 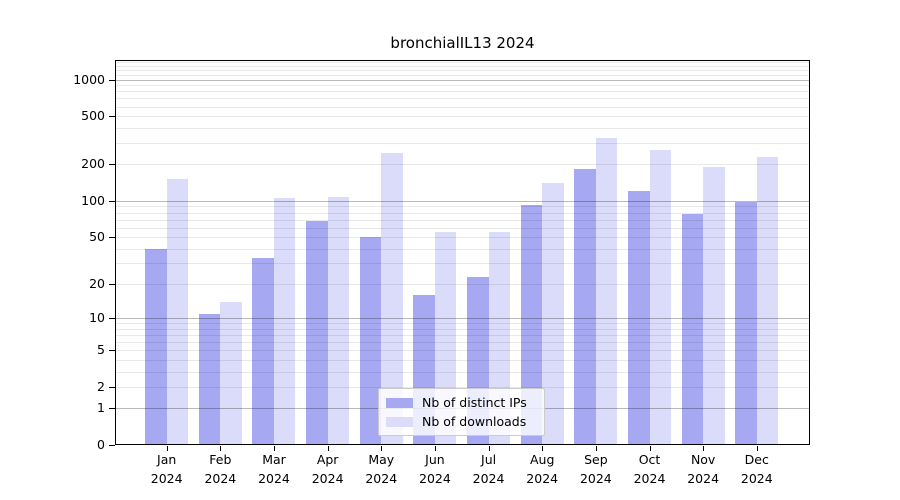 I want to click on bar-distinct-ips-mar, so click(x=263, y=351).